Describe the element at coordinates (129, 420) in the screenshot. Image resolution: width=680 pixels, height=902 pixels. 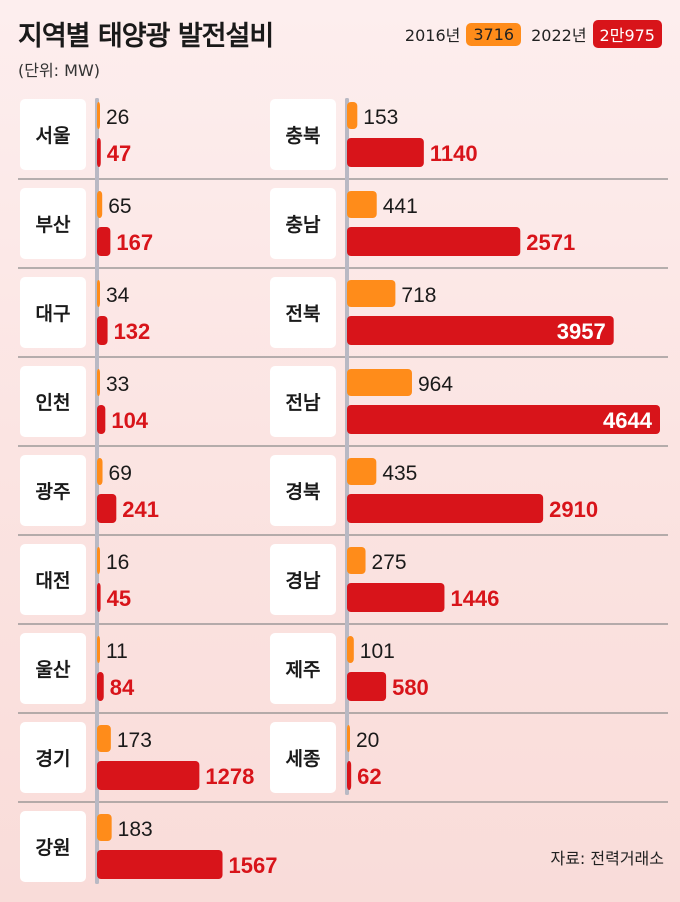
I see `value-label-2022: 104` at that location.